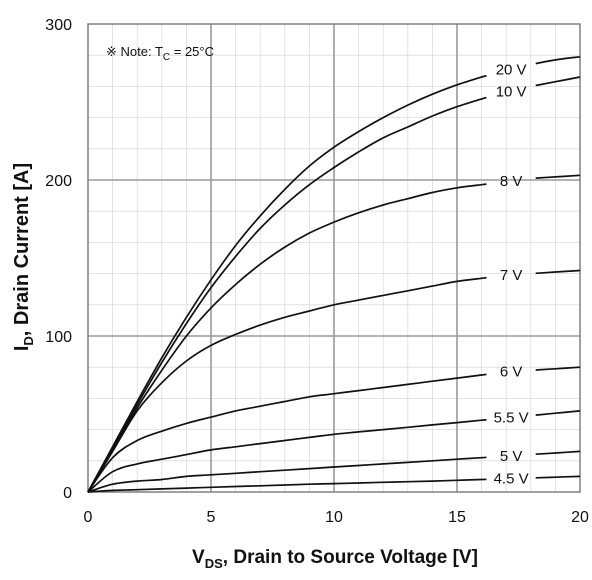 This screenshot has width=592, height=580. What do you see at coordinates (287, 474) in the screenshot?
I see `curve-5-v` at bounding box center [287, 474].